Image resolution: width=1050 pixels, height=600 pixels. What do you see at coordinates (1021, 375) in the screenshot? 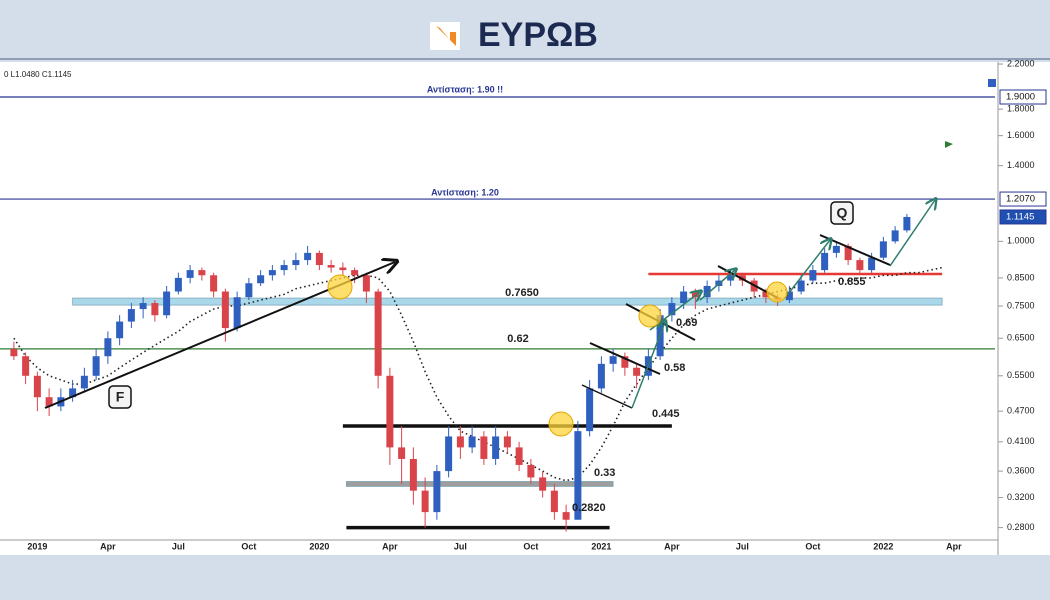
I see `y-tick-label: 0.5500` at bounding box center [1021, 375].